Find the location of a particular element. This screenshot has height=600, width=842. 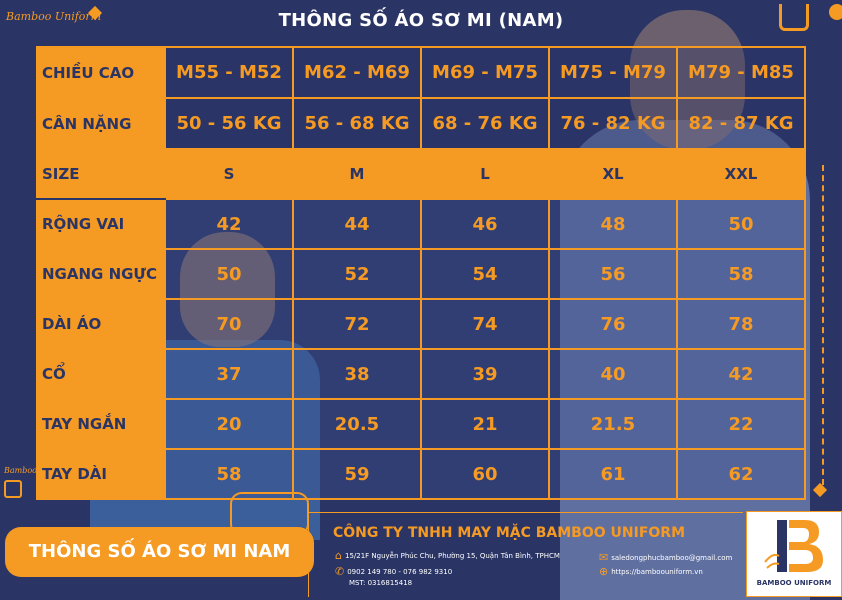

table-row: DÀI ÁO 70 72 74 76 78 is located at coordinates (421, 324).